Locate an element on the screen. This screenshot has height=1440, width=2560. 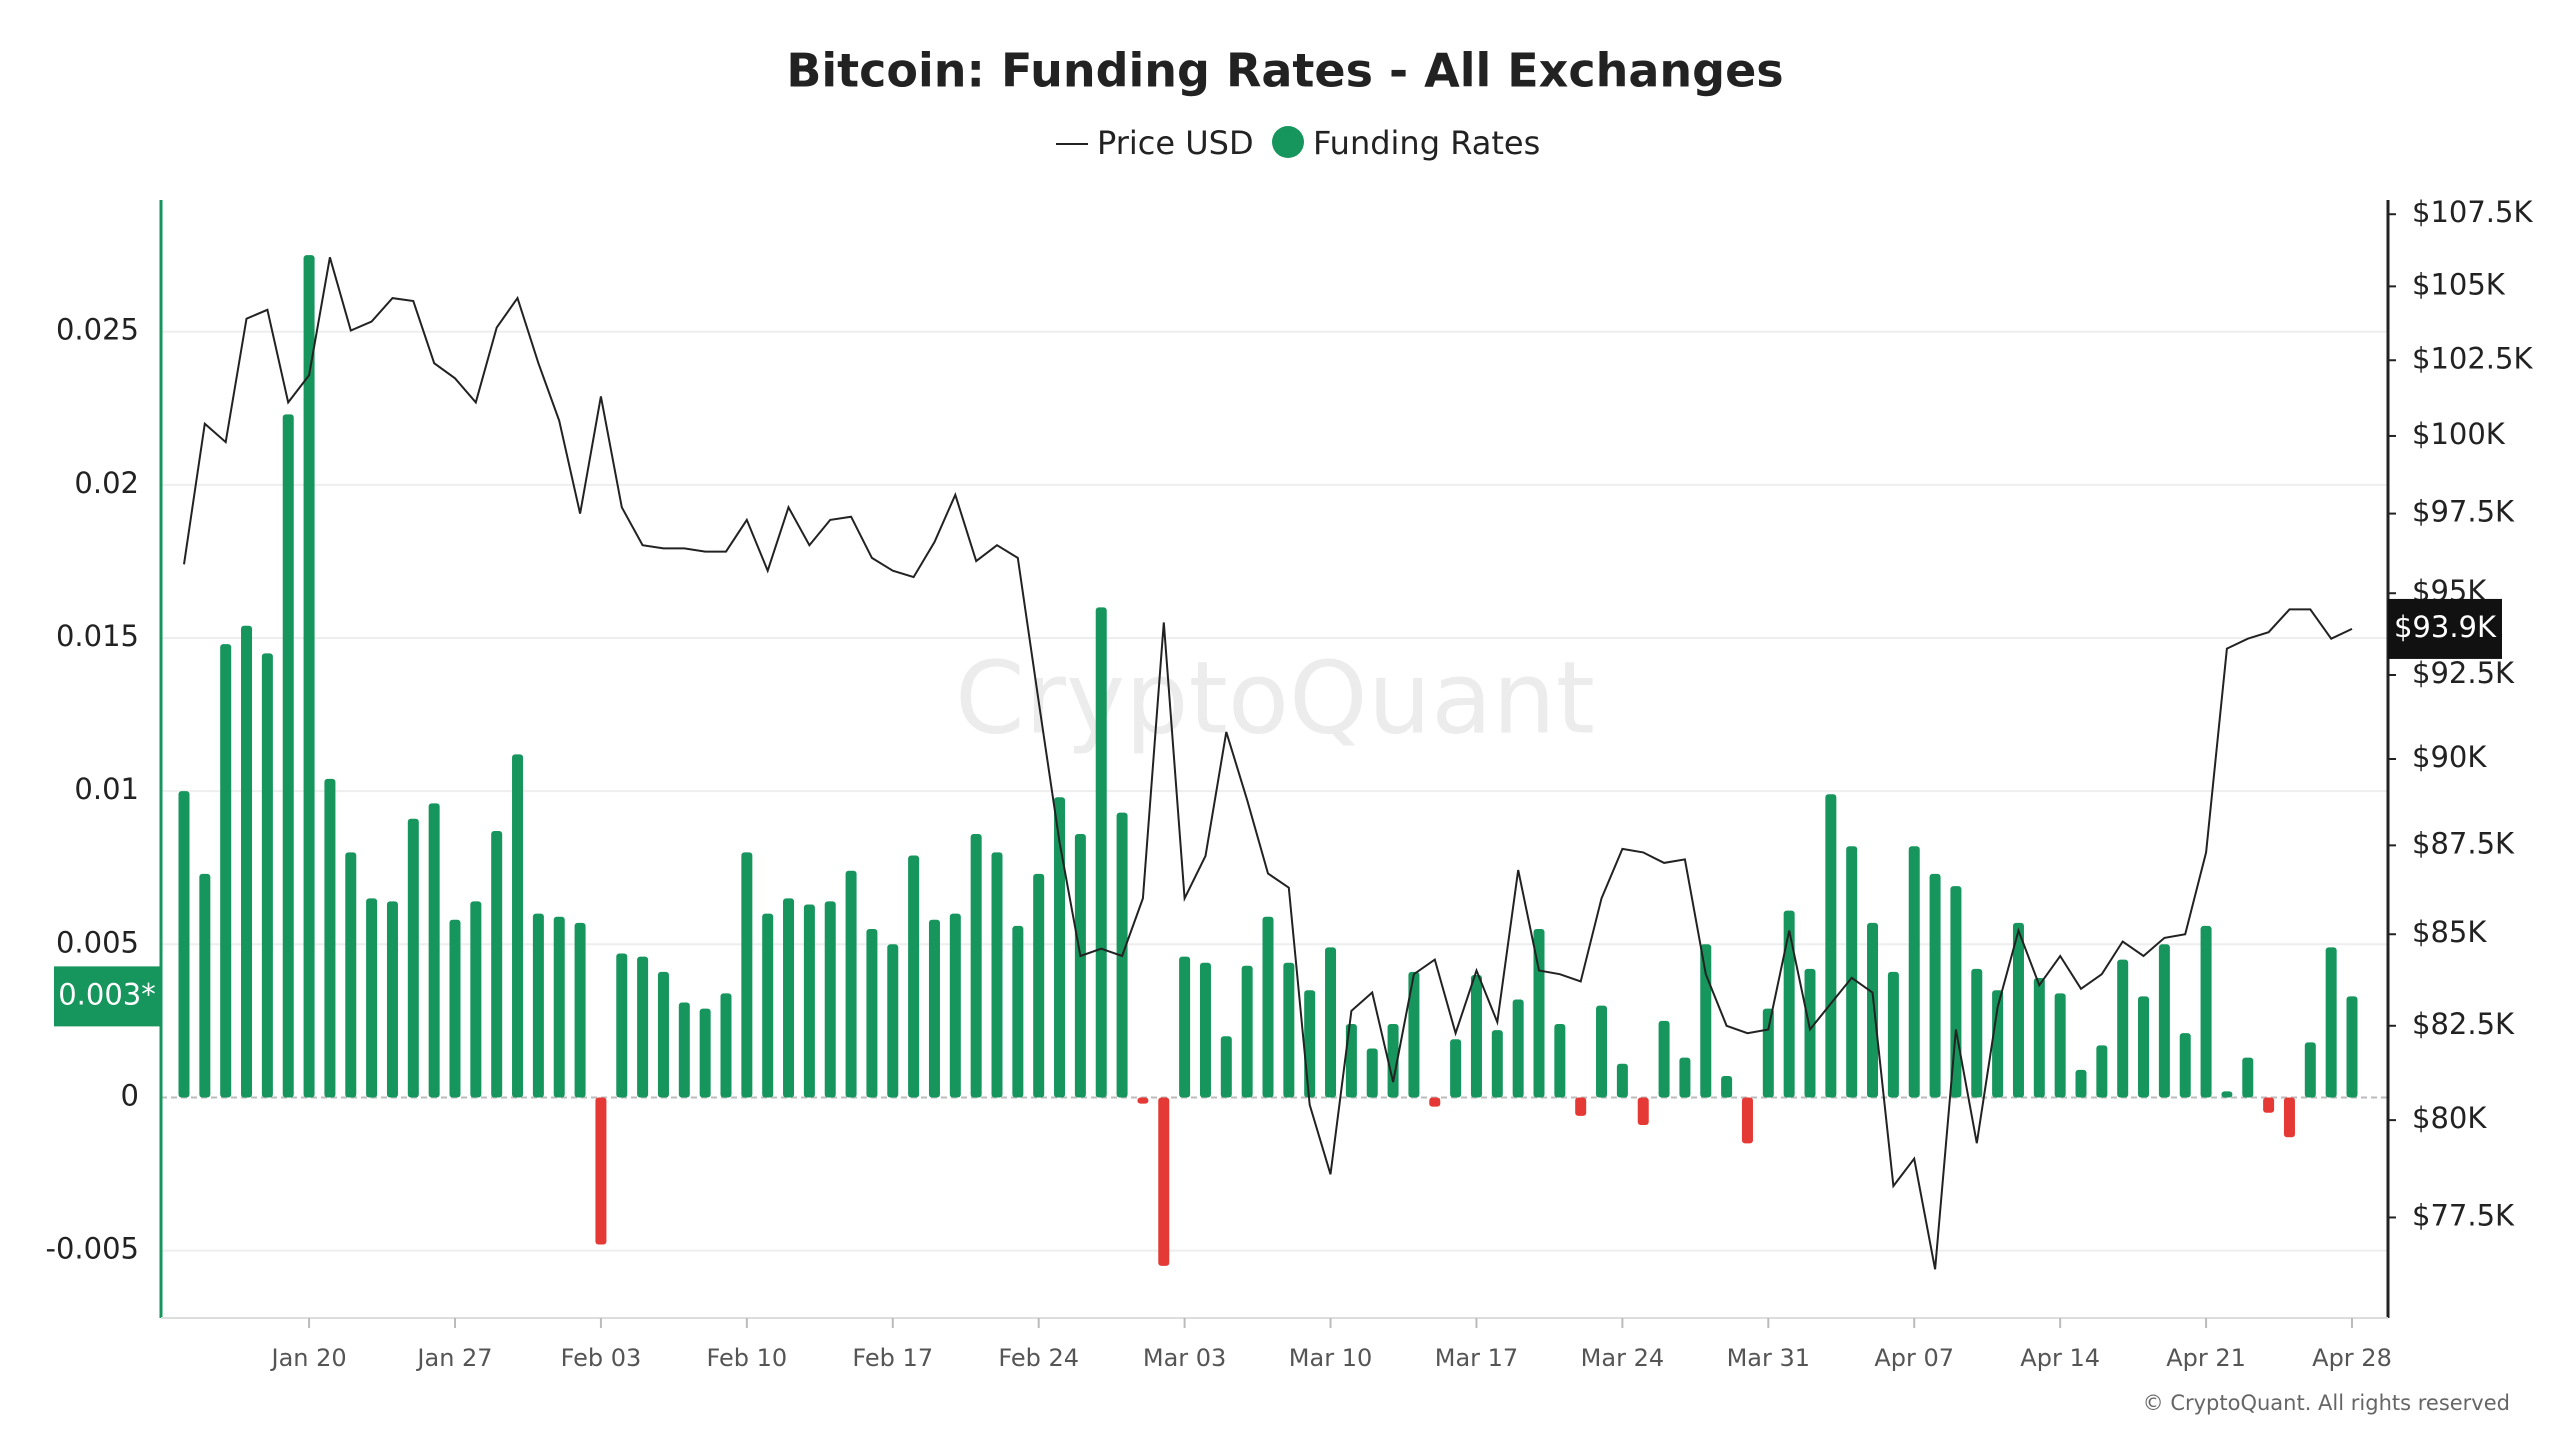
x-tick-label: Mar 17 is located at coordinates (1476, 1358).